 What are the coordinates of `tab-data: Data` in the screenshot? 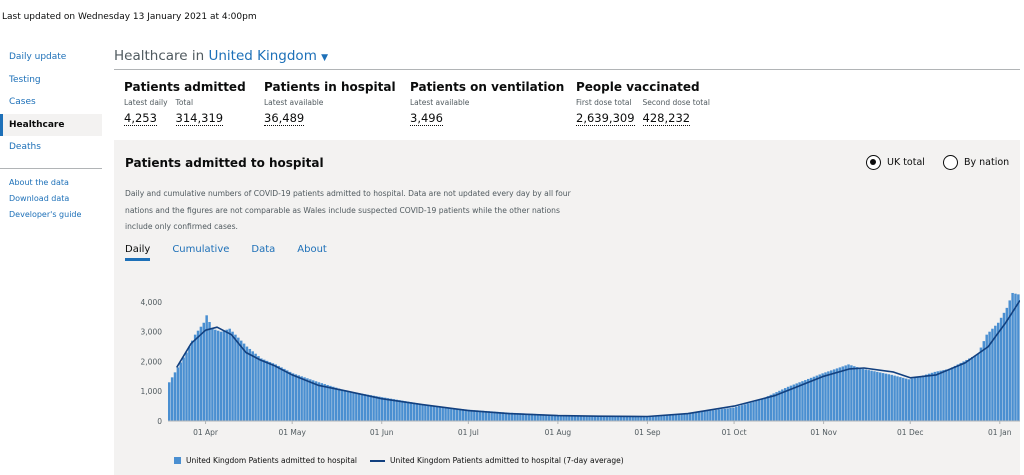 It's located at (263, 249).